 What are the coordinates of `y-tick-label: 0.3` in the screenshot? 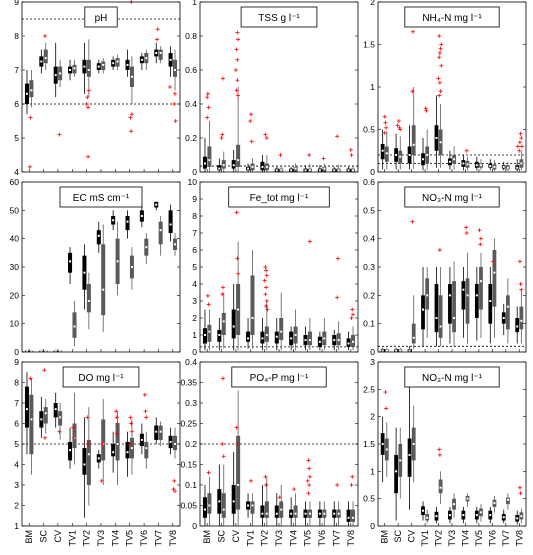 It's located at (369, 267).